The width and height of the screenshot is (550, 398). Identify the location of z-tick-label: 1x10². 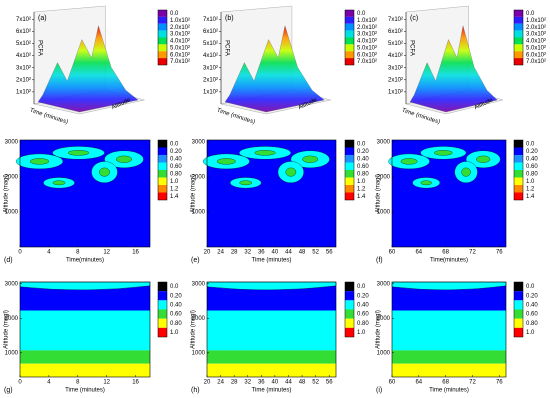
(210, 92).